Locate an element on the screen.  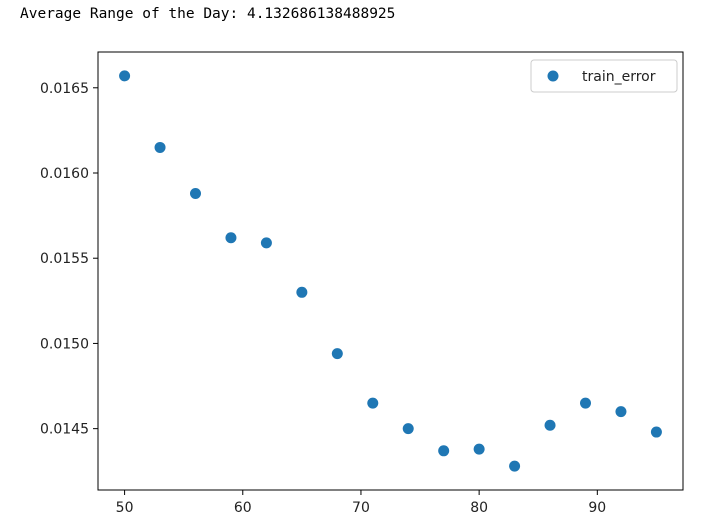
legend-label: train_error is located at coordinates (619, 77).